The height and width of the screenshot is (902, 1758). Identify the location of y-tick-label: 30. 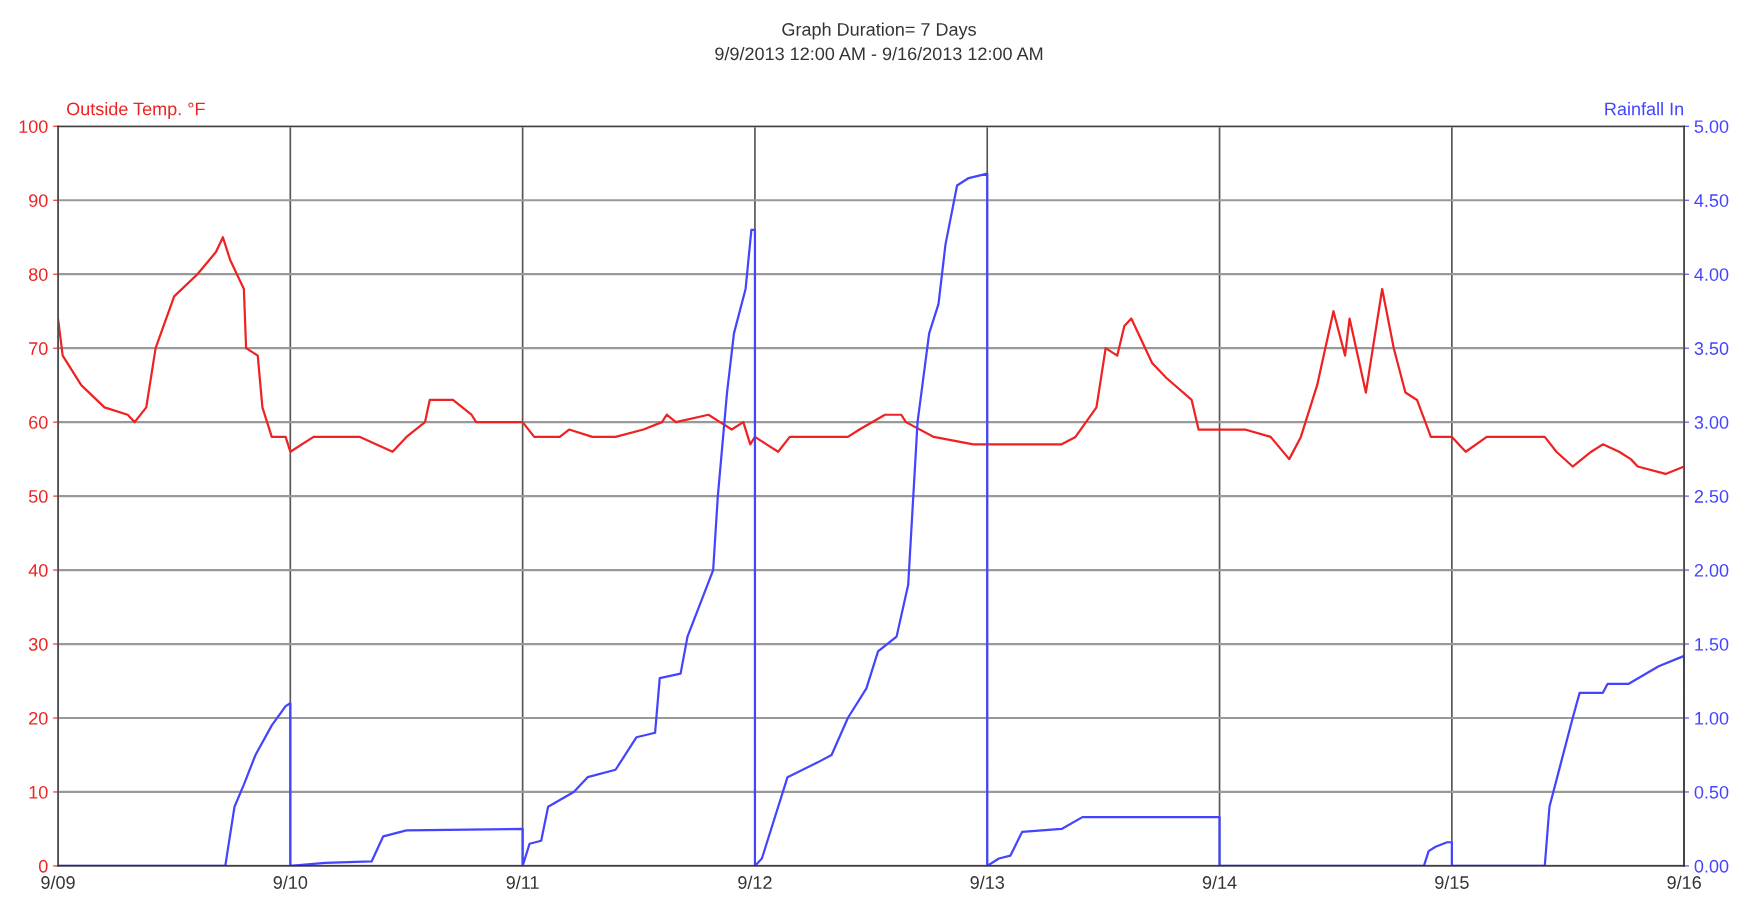
(38, 644).